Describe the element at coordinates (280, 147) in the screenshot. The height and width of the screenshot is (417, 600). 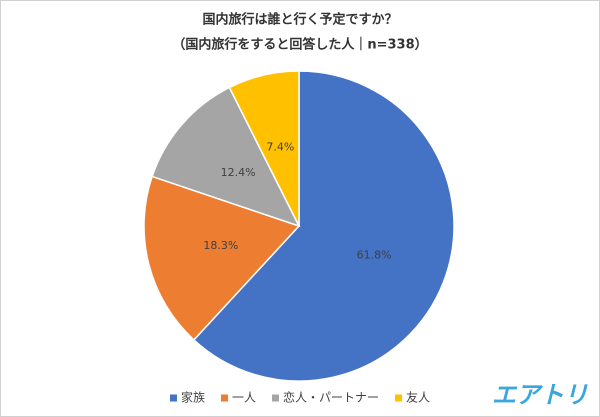
I see `data-label: 7.4%` at that location.